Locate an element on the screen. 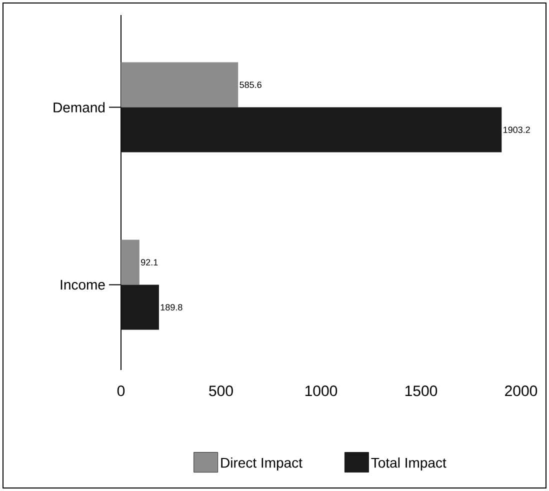 The height and width of the screenshot is (491, 549). x-tick-label: 500 is located at coordinates (221, 391).